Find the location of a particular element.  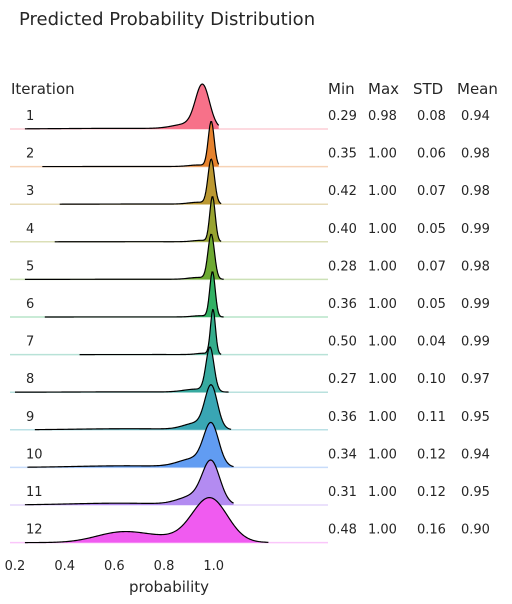

ridge-row: 8 0.27 1.00 0.10 0.97 is located at coordinates (250, 369).